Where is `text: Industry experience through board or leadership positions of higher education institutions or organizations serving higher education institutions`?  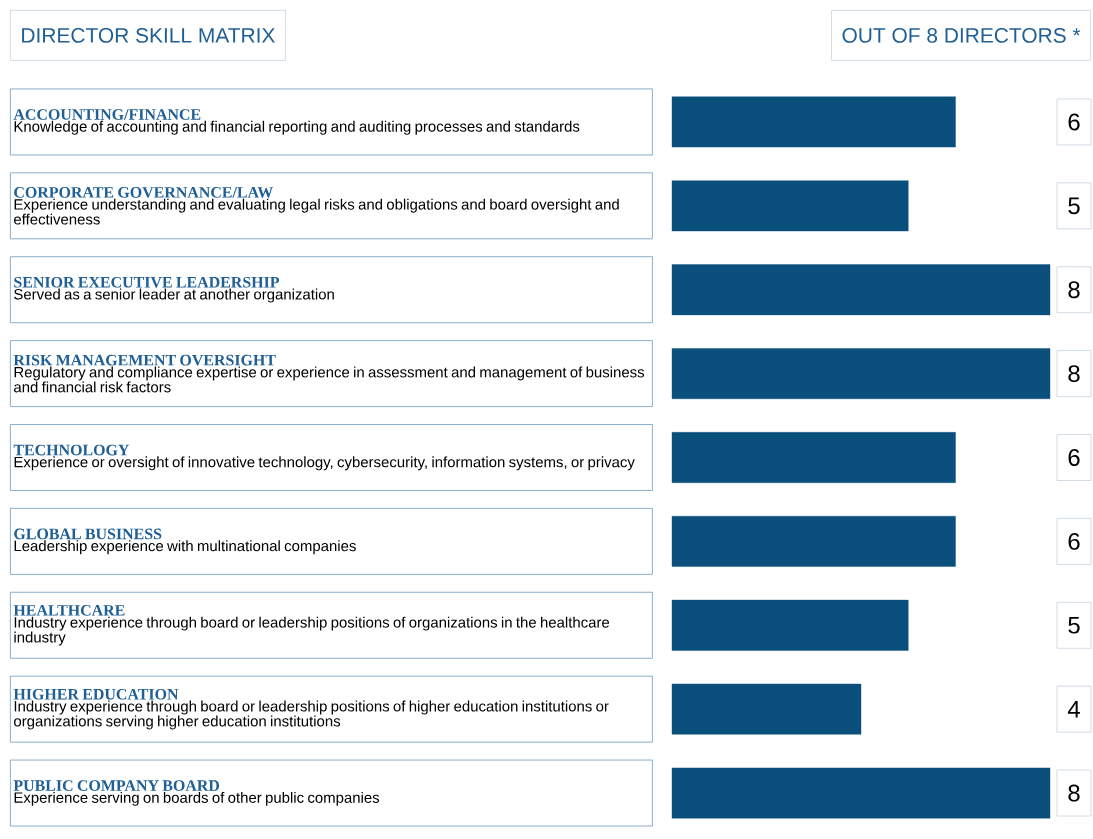
text: Industry experience through board or leadership positions of higher education institutions or organizations serving higher education institutions is located at coordinates (311, 715).